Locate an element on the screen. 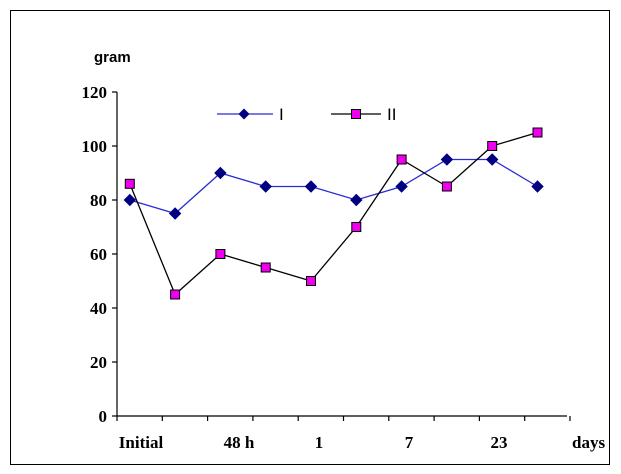  legend-item-1: I is located at coordinates (250, 114).